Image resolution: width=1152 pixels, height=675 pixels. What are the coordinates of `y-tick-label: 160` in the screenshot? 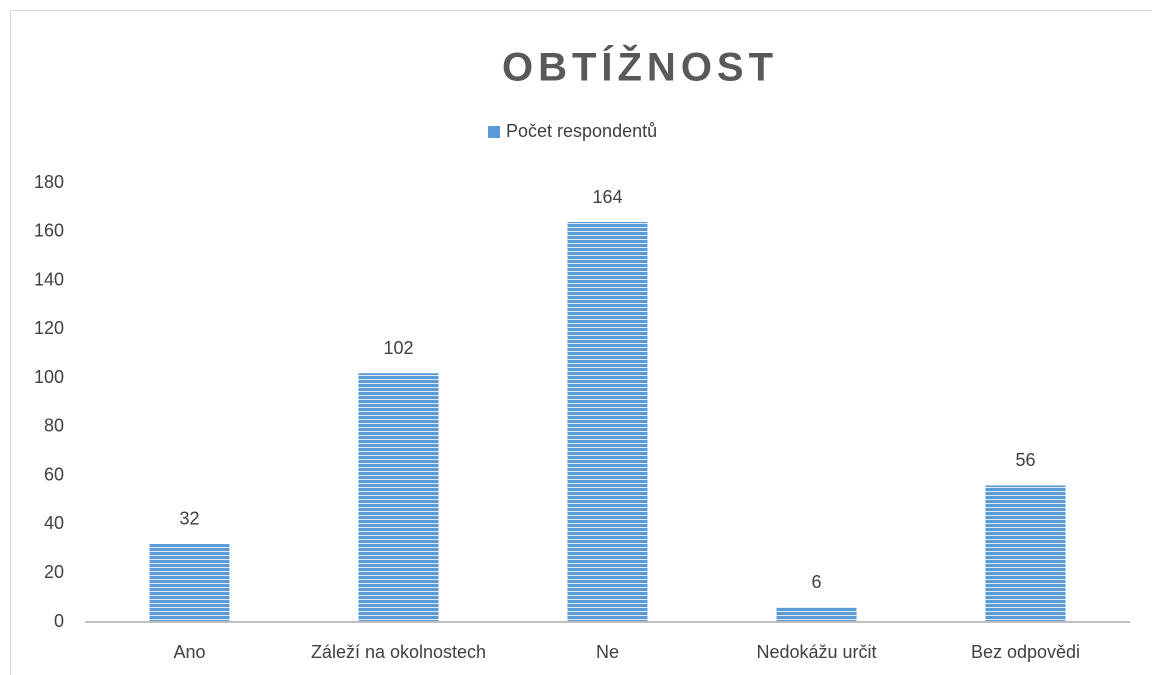 It's located at (49, 231).